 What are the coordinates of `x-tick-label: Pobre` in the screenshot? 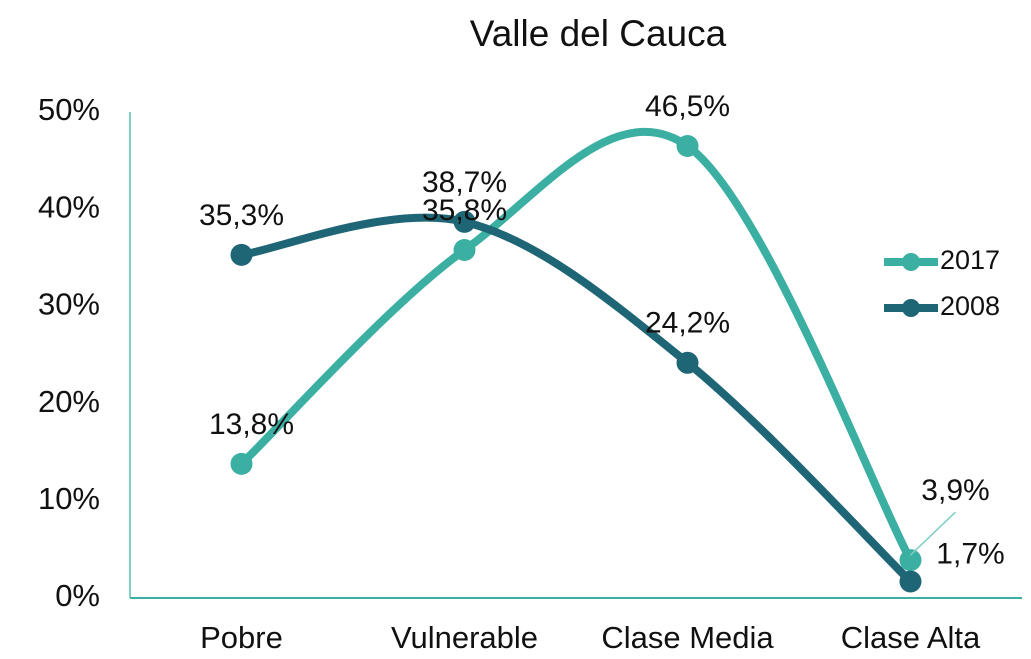 It's located at (241, 637).